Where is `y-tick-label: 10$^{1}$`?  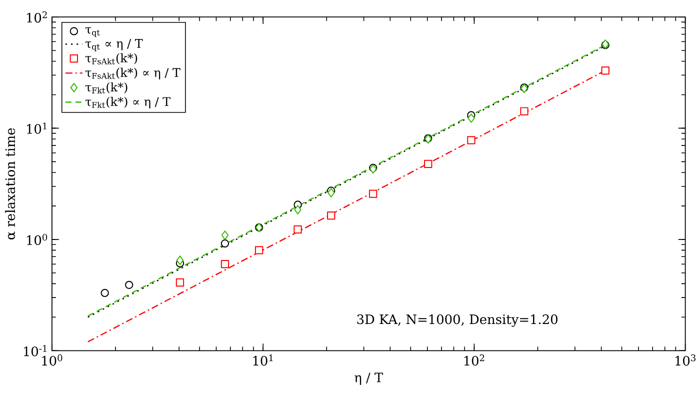
y-tick-label: 10$^{1}$ is located at coordinates (36, 128).